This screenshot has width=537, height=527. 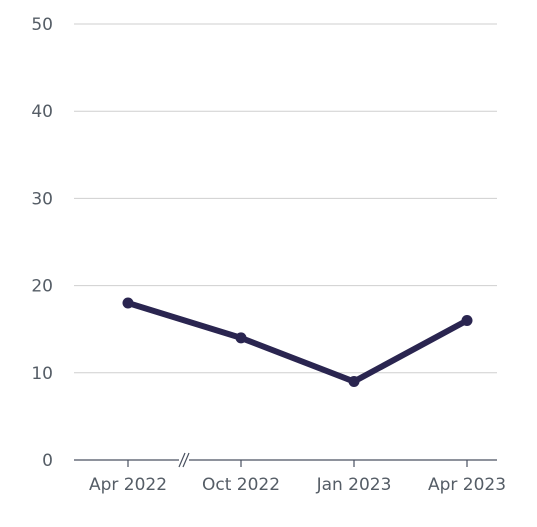 I want to click on x-tick-label: Apr 2022, so click(x=128, y=485).